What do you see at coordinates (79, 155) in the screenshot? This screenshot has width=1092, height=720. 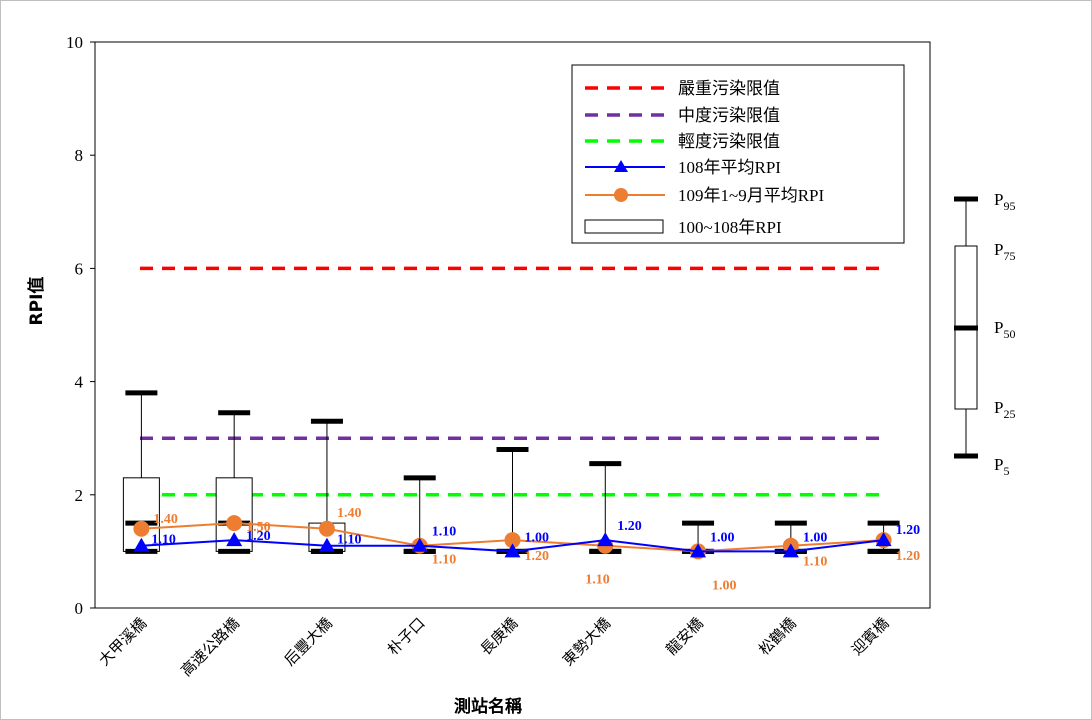 I see `y-tick-label: 8` at bounding box center [79, 155].